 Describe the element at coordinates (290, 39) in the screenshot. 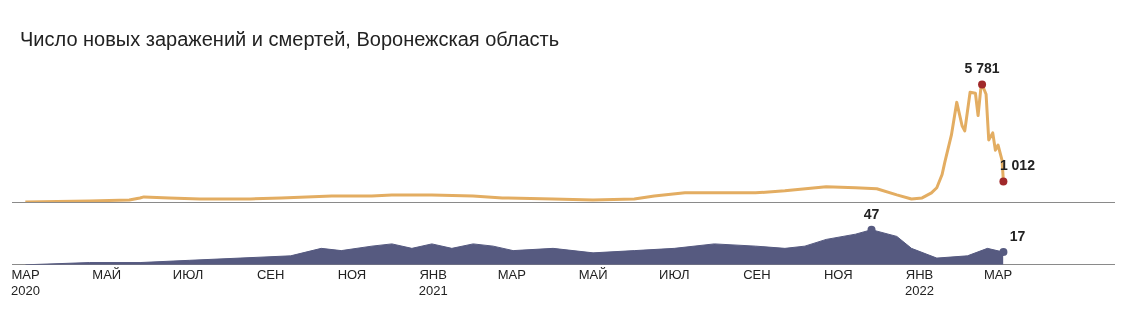

I see `chart-title: Число новых заражений и смертей, Воронежская область` at that location.